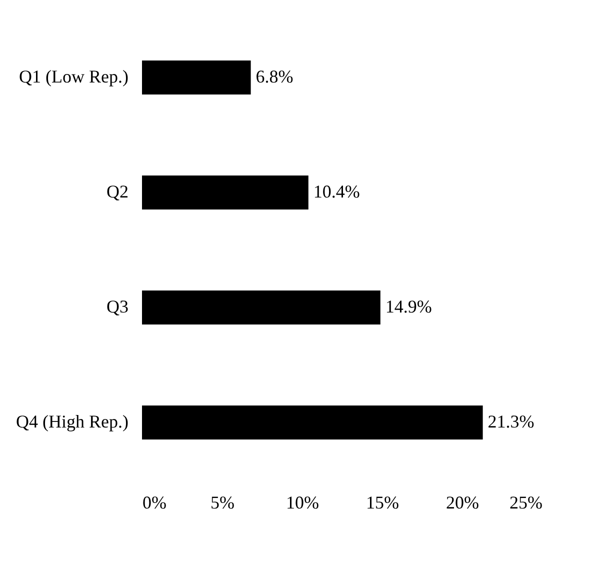 The width and height of the screenshot is (608, 577). What do you see at coordinates (302, 502) in the screenshot?
I see `x-tick-label: 10%` at bounding box center [302, 502].